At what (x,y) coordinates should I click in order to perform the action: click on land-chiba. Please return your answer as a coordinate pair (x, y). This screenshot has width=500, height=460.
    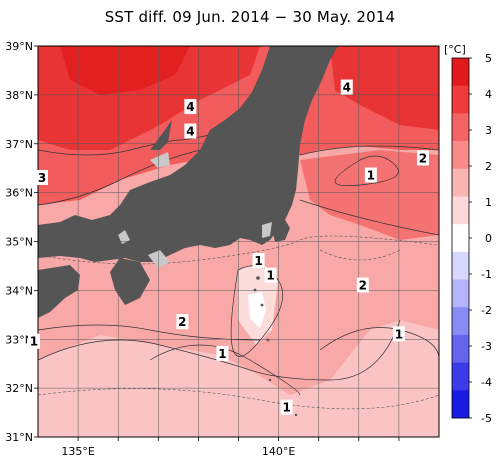
    Looking at the image, I should click on (280, 228).